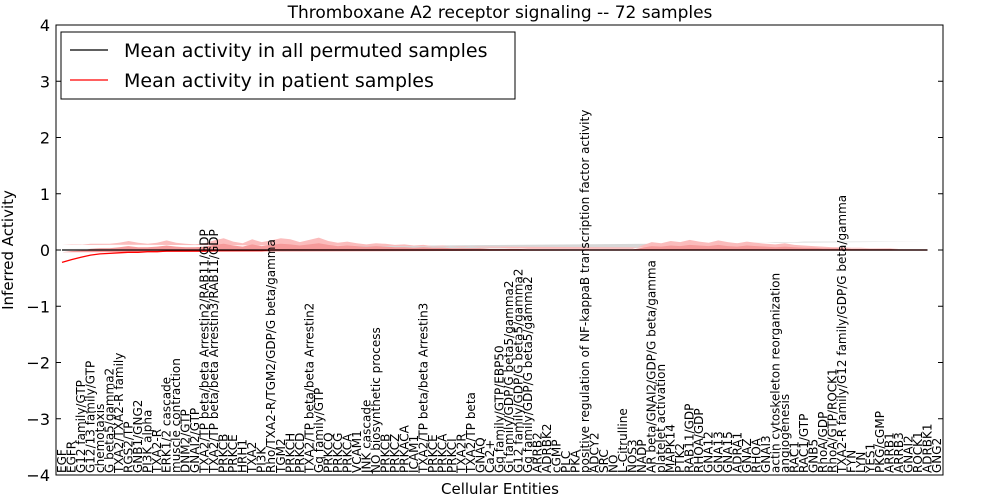  I want to click on x-tick-label: AR beta/GNAI2/GDP/G beta/gamma, so click(652, 366).